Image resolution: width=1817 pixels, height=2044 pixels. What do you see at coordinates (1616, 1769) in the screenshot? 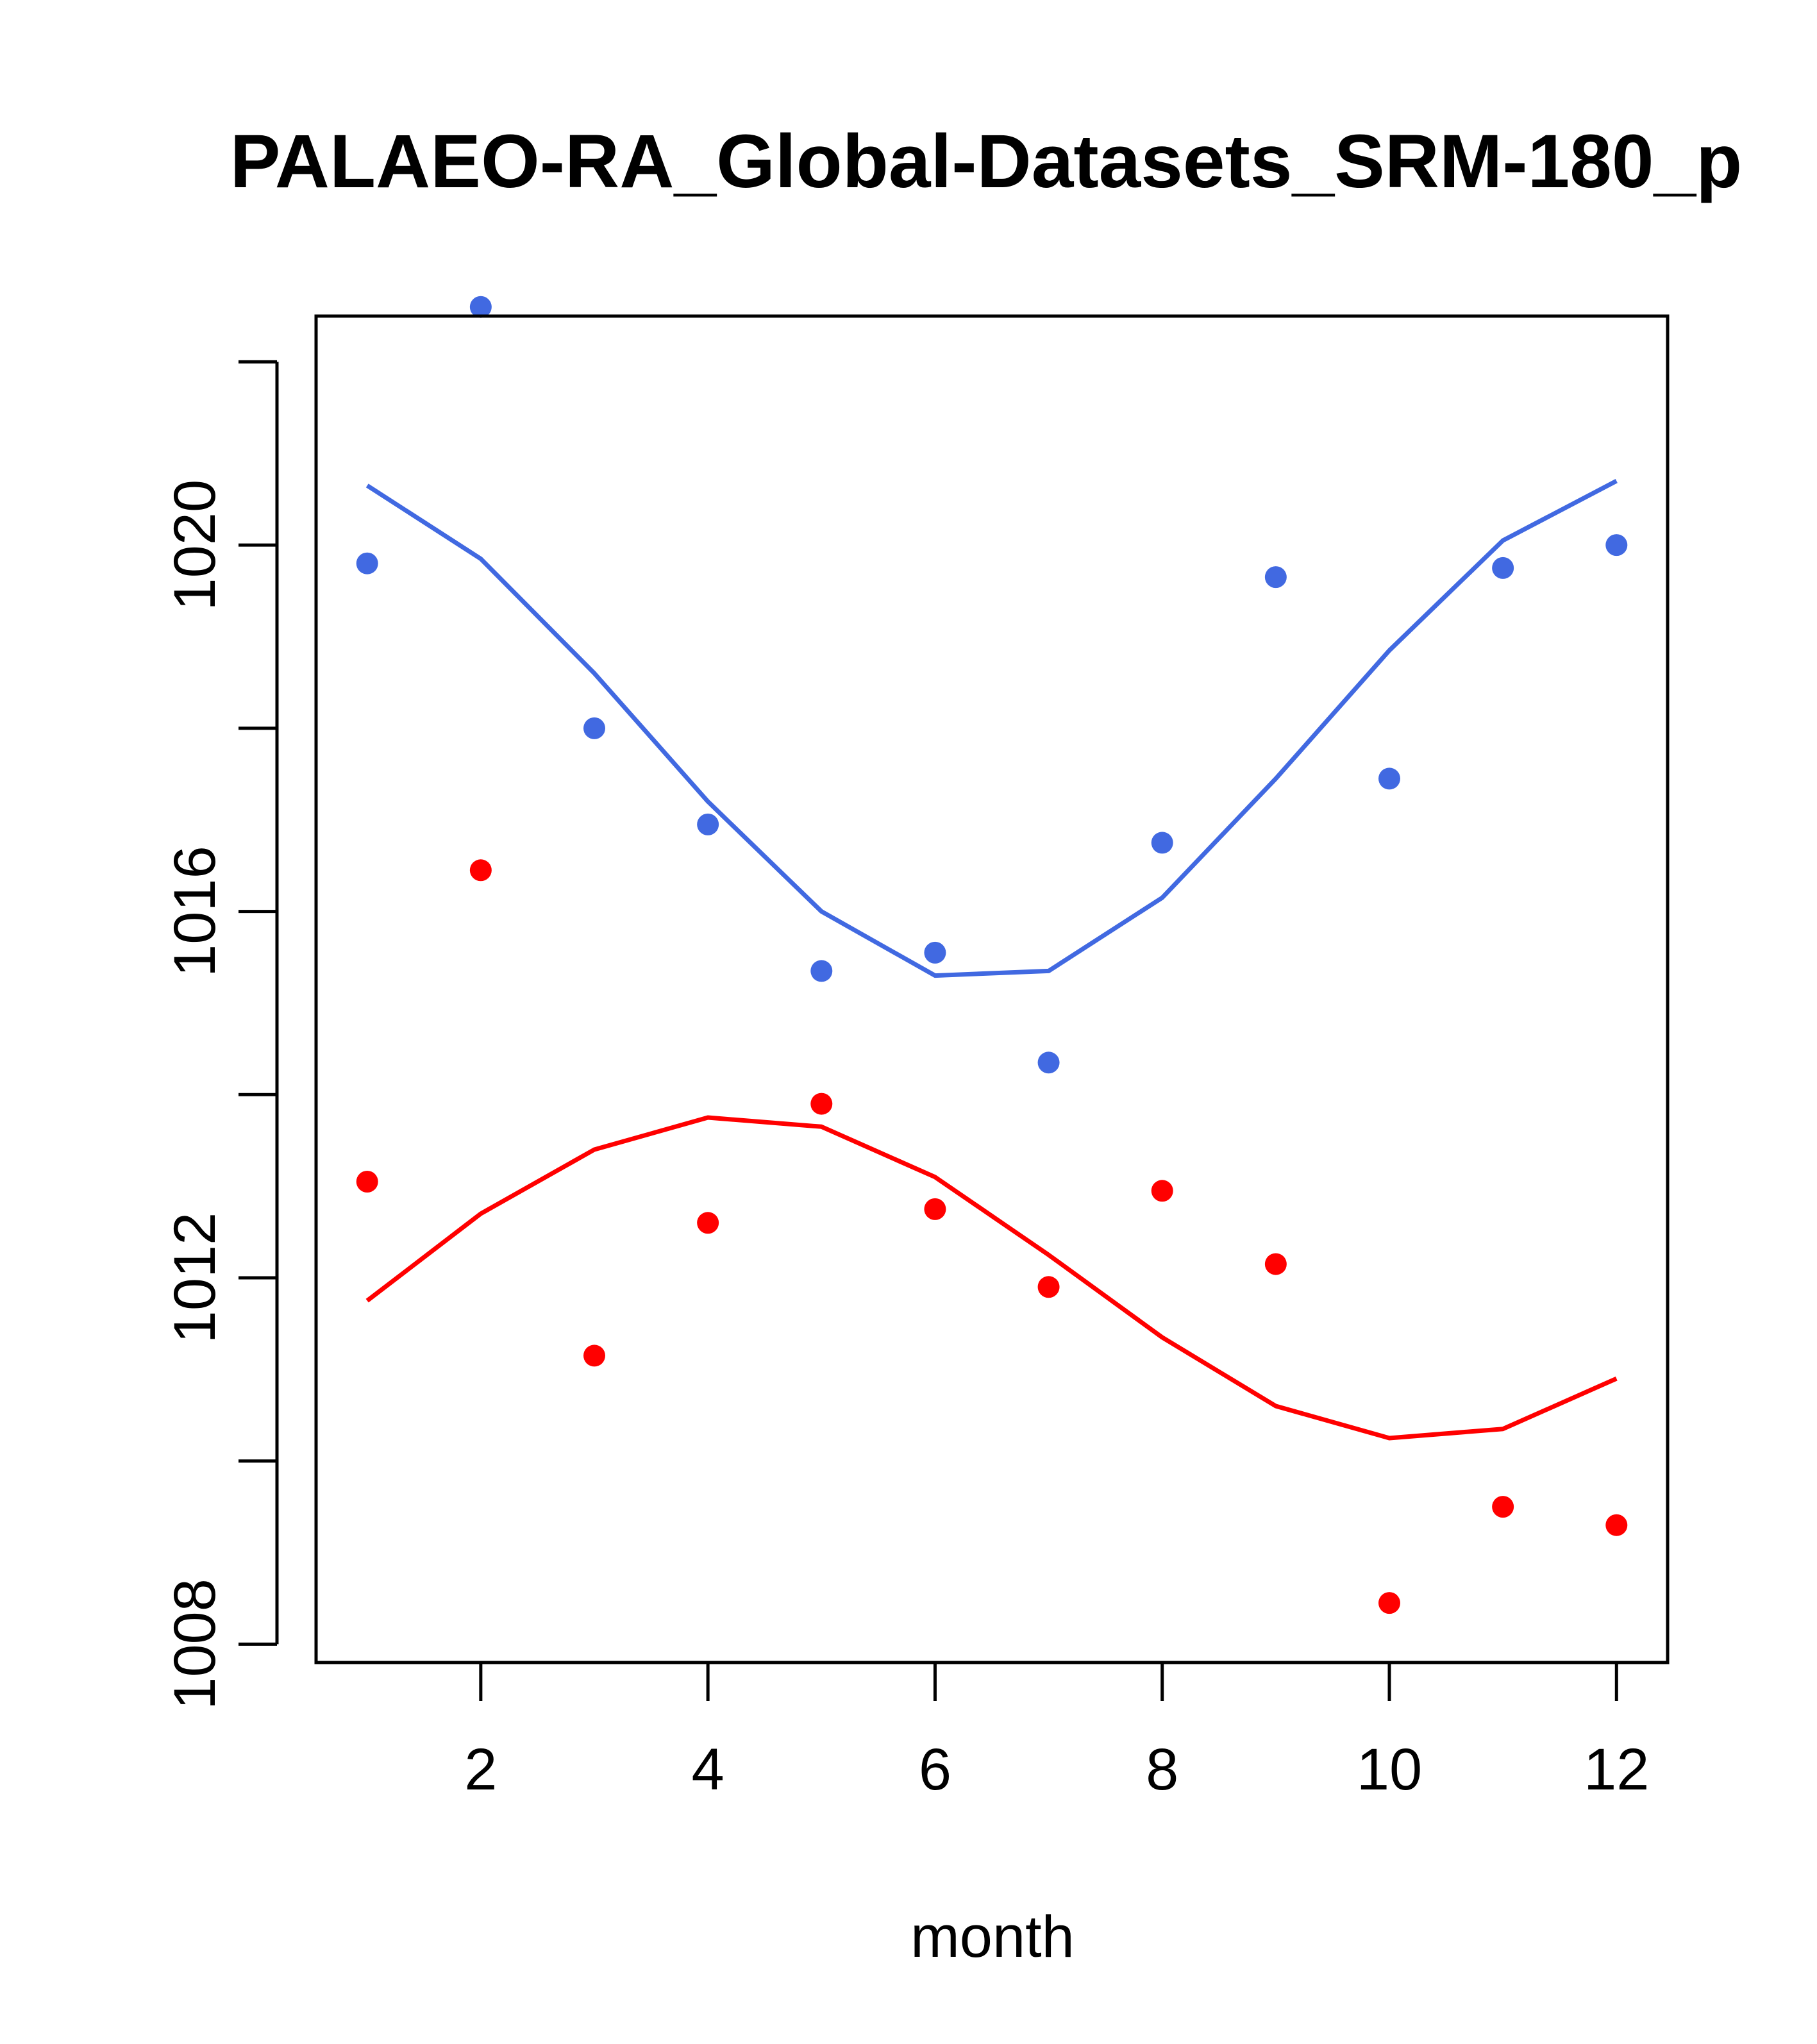
I see `x-tick-label: 12` at bounding box center [1616, 1769].